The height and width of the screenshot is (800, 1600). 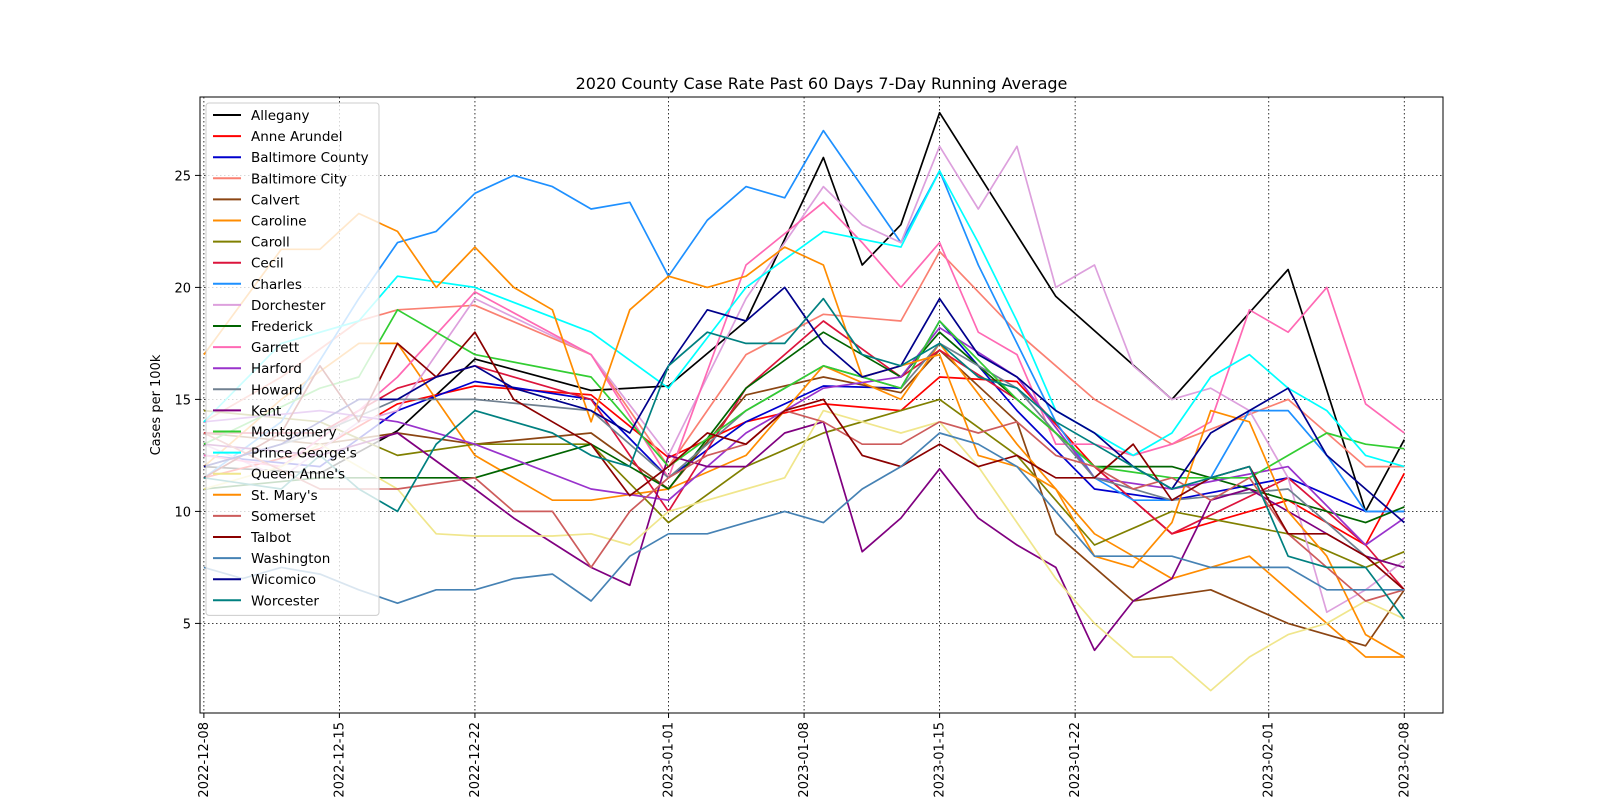 I want to click on x-tick-label: 2023-01-15, so click(x=940, y=760).